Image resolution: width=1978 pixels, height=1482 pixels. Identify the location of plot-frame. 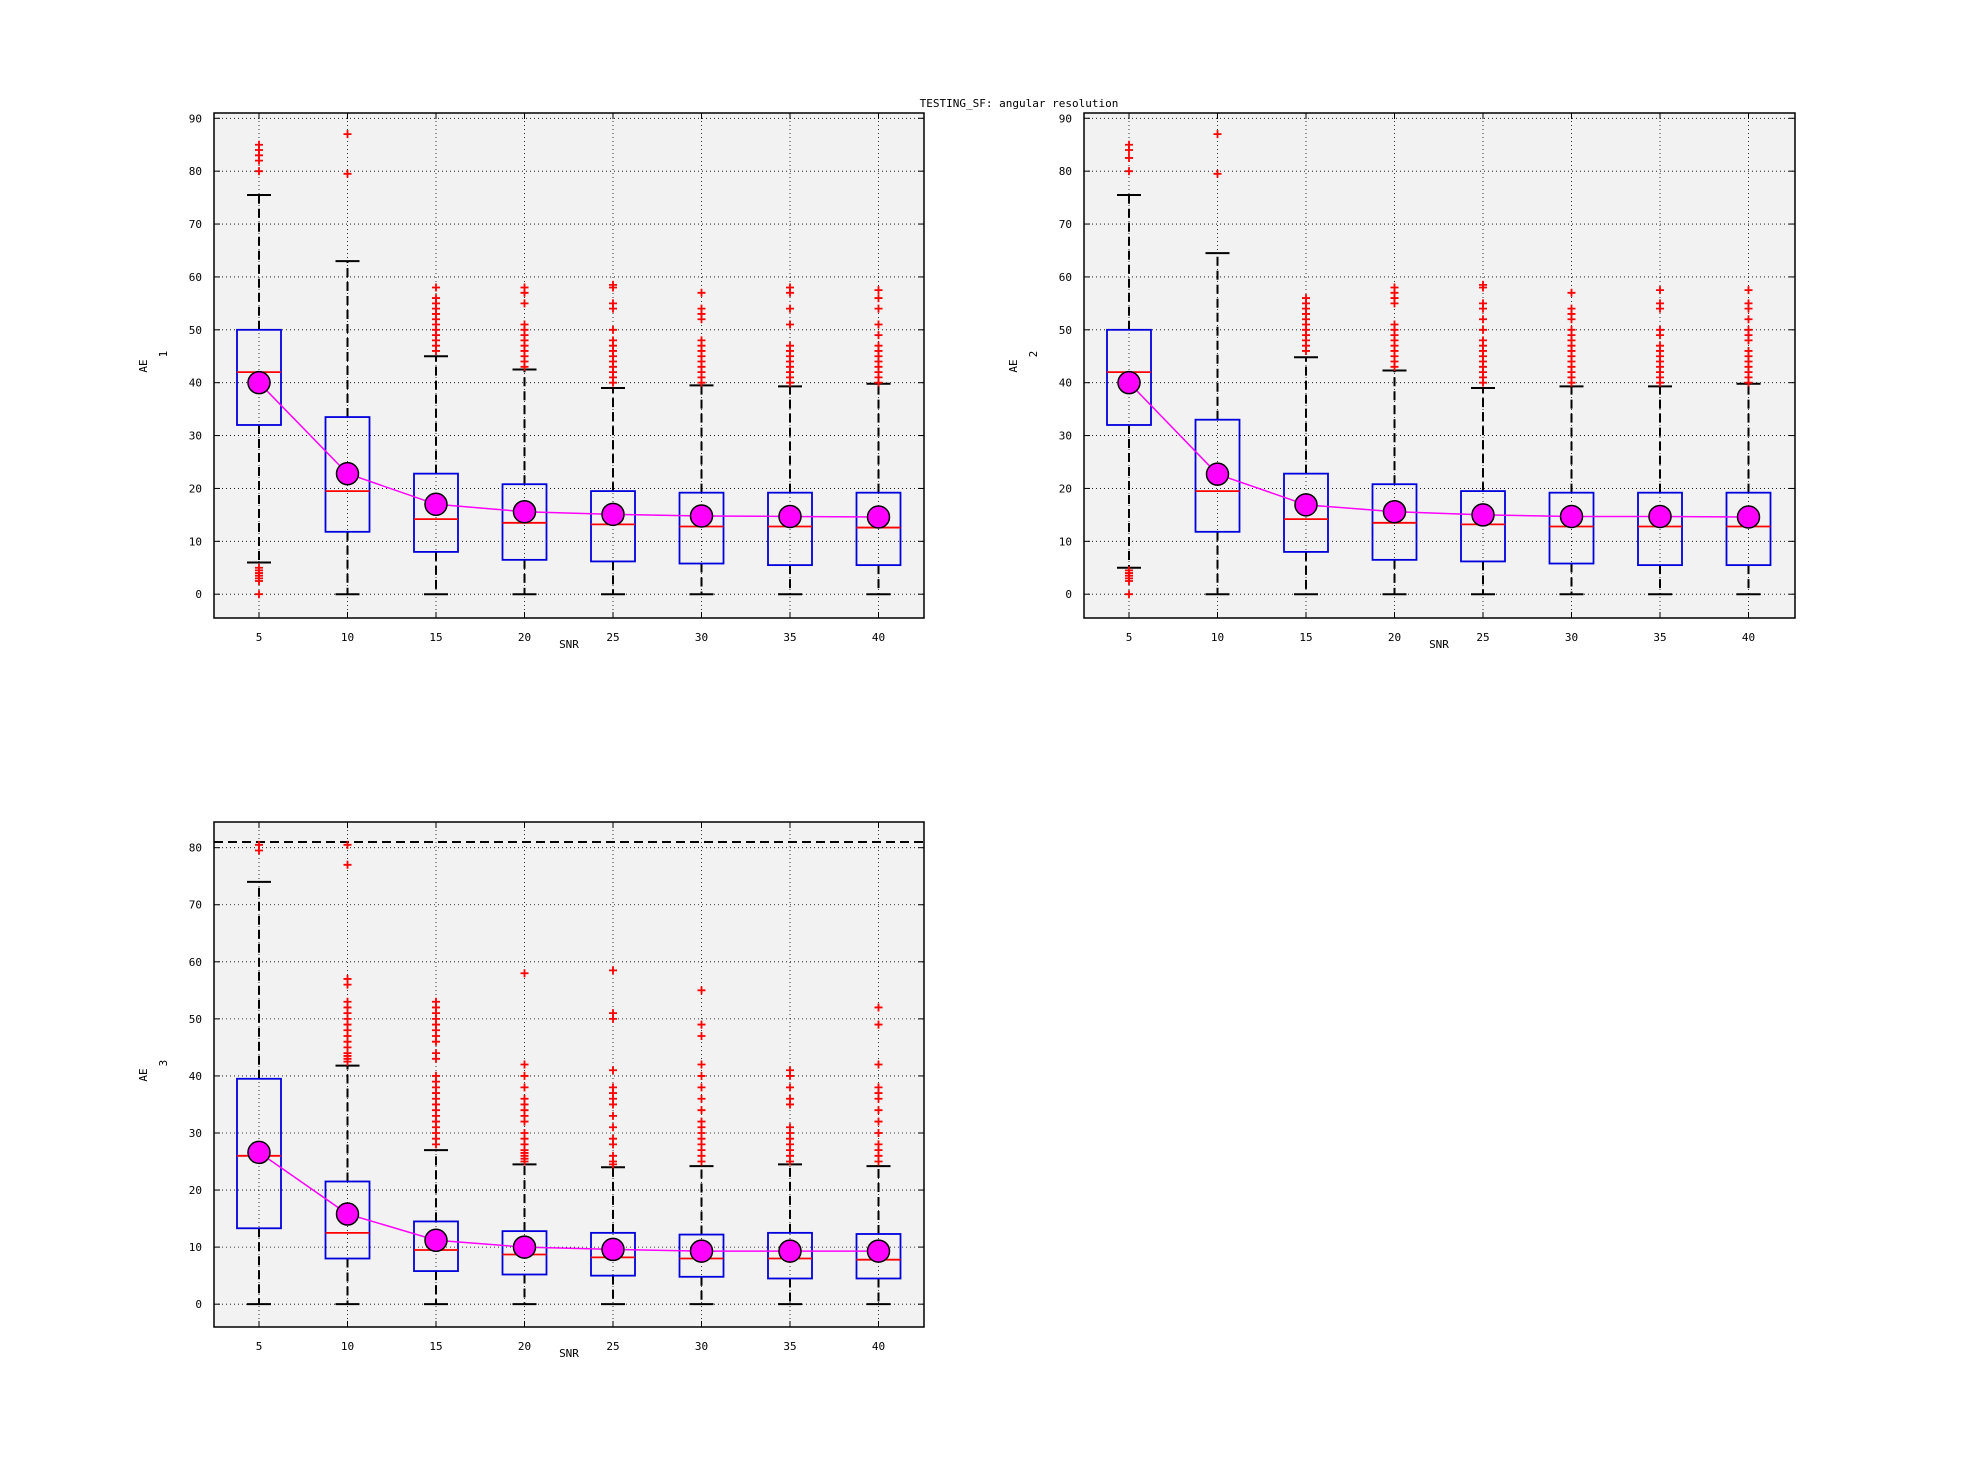
(569, 365).